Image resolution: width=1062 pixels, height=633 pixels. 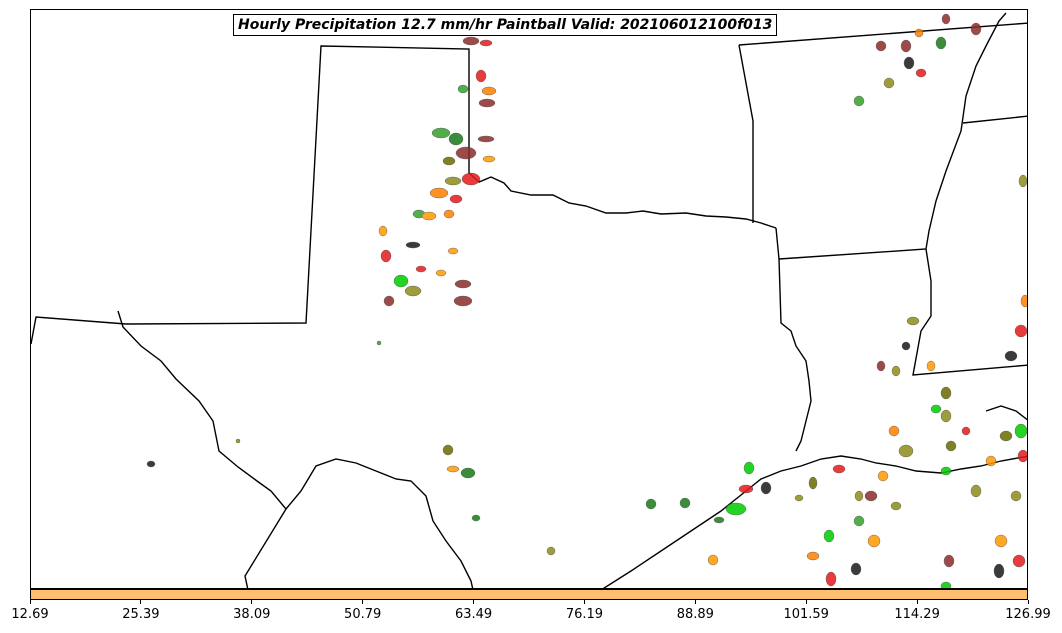 What do you see at coordinates (30, 614) in the screenshot?
I see `colorbar-tick-label: 12.69` at bounding box center [30, 614].